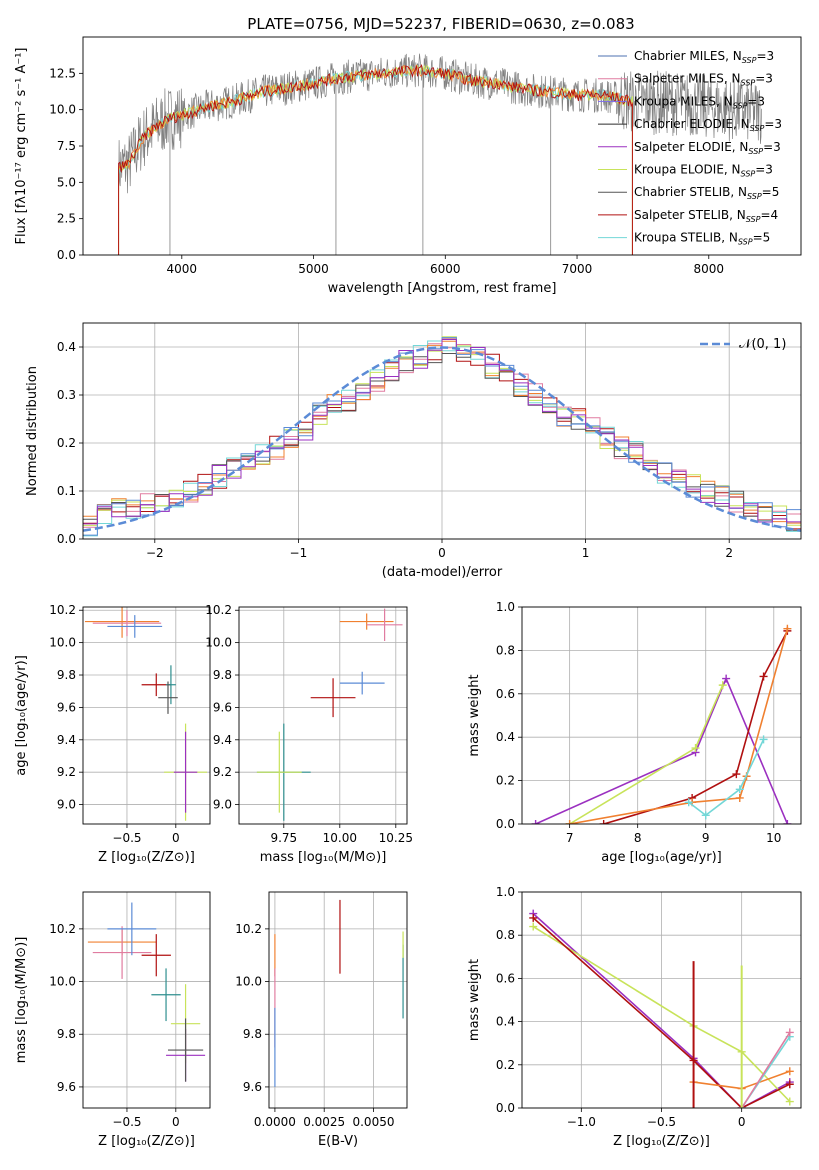  I want to click on x-axis-label: age [log₁₀(age/yr)], so click(661, 857).